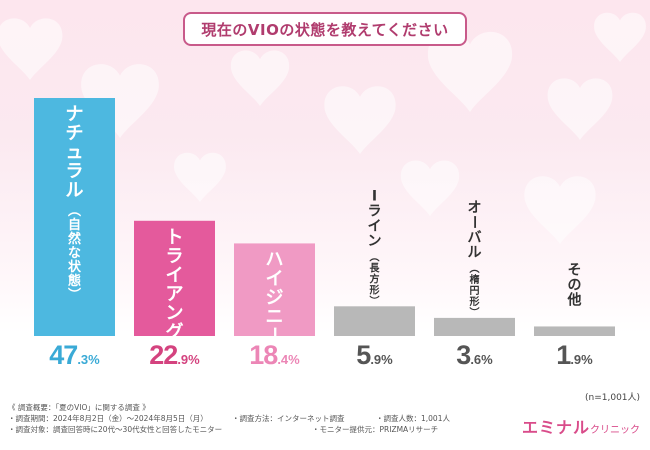 Image resolution: width=650 pixels, height=450 pixels. I want to click on value-int-3: 18, so click(263, 355).